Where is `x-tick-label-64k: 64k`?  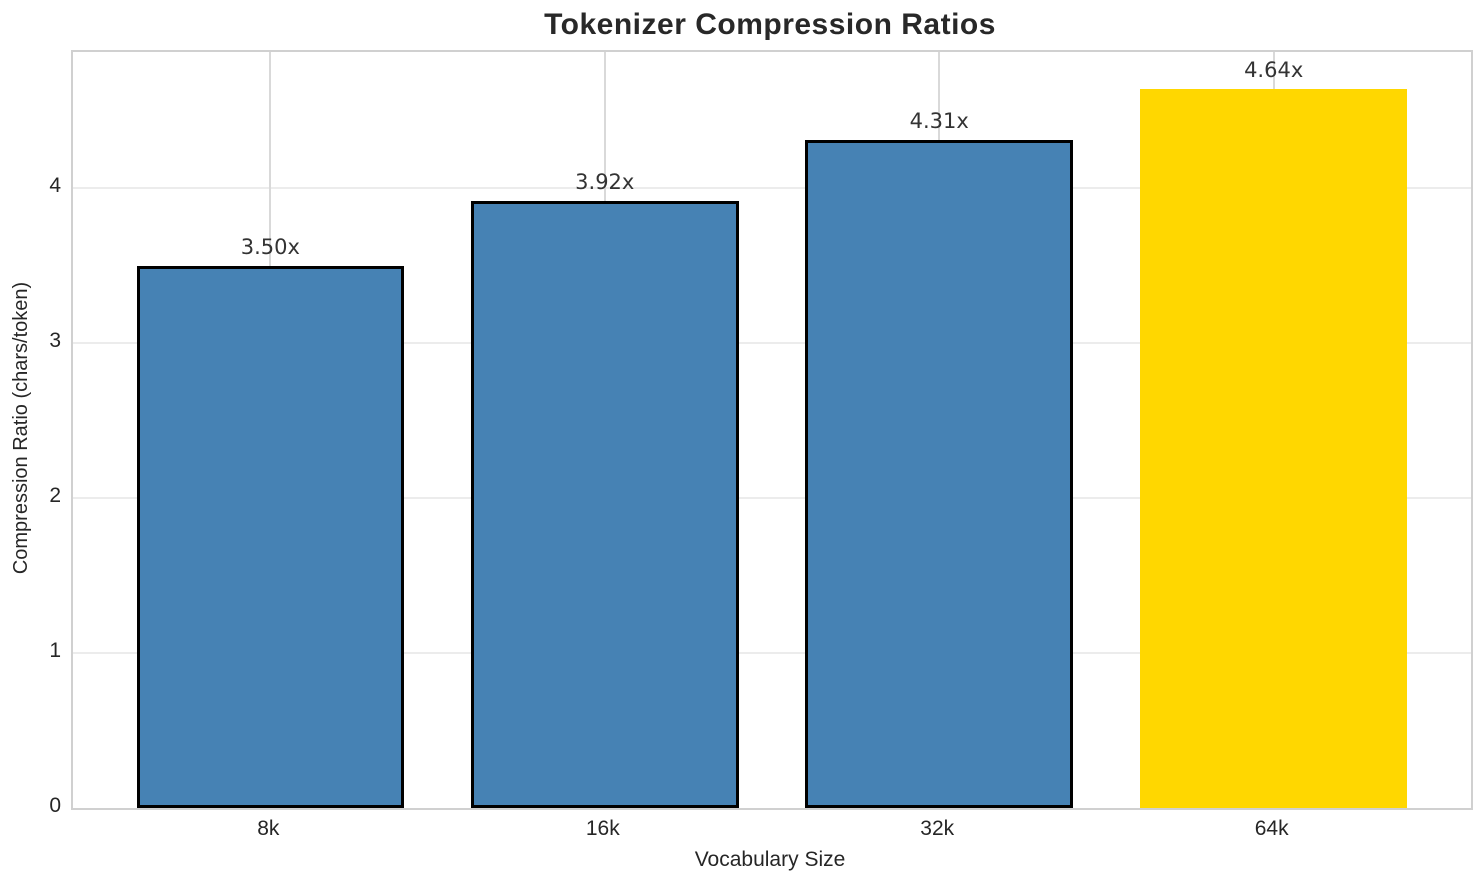 x-tick-label-64k: 64k is located at coordinates (1271, 828).